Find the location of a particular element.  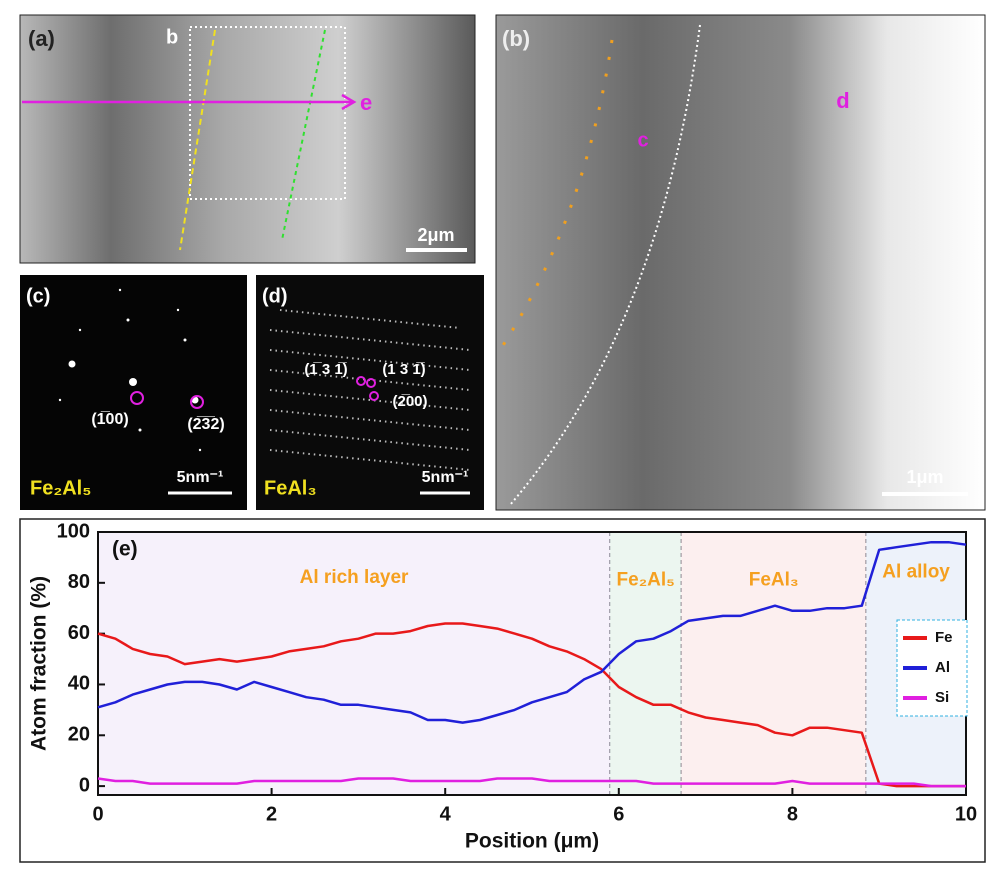

line is located at coordinates (531, 782).